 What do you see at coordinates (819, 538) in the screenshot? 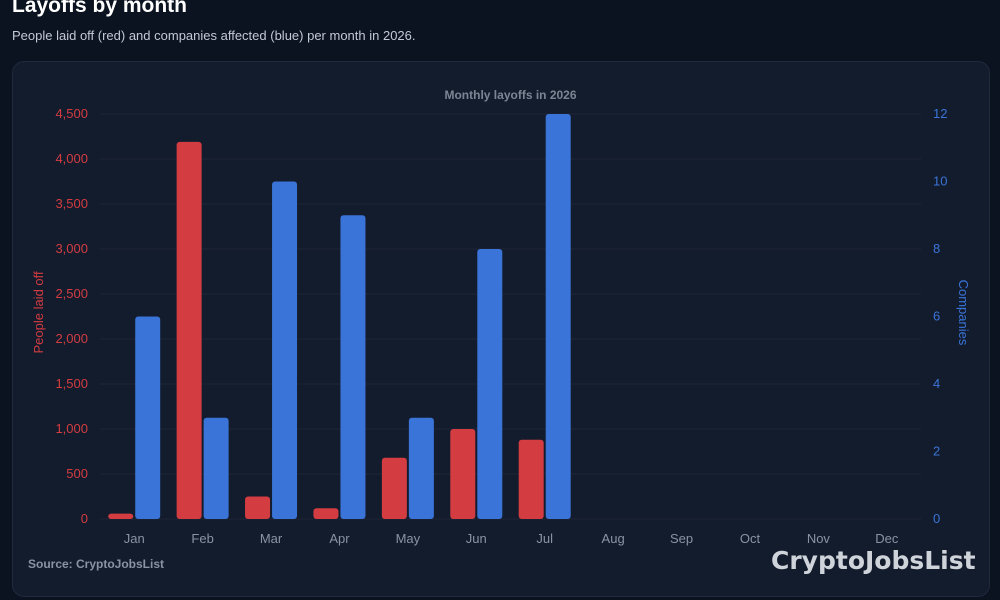
I see `x-tick-label: Nov` at bounding box center [819, 538].